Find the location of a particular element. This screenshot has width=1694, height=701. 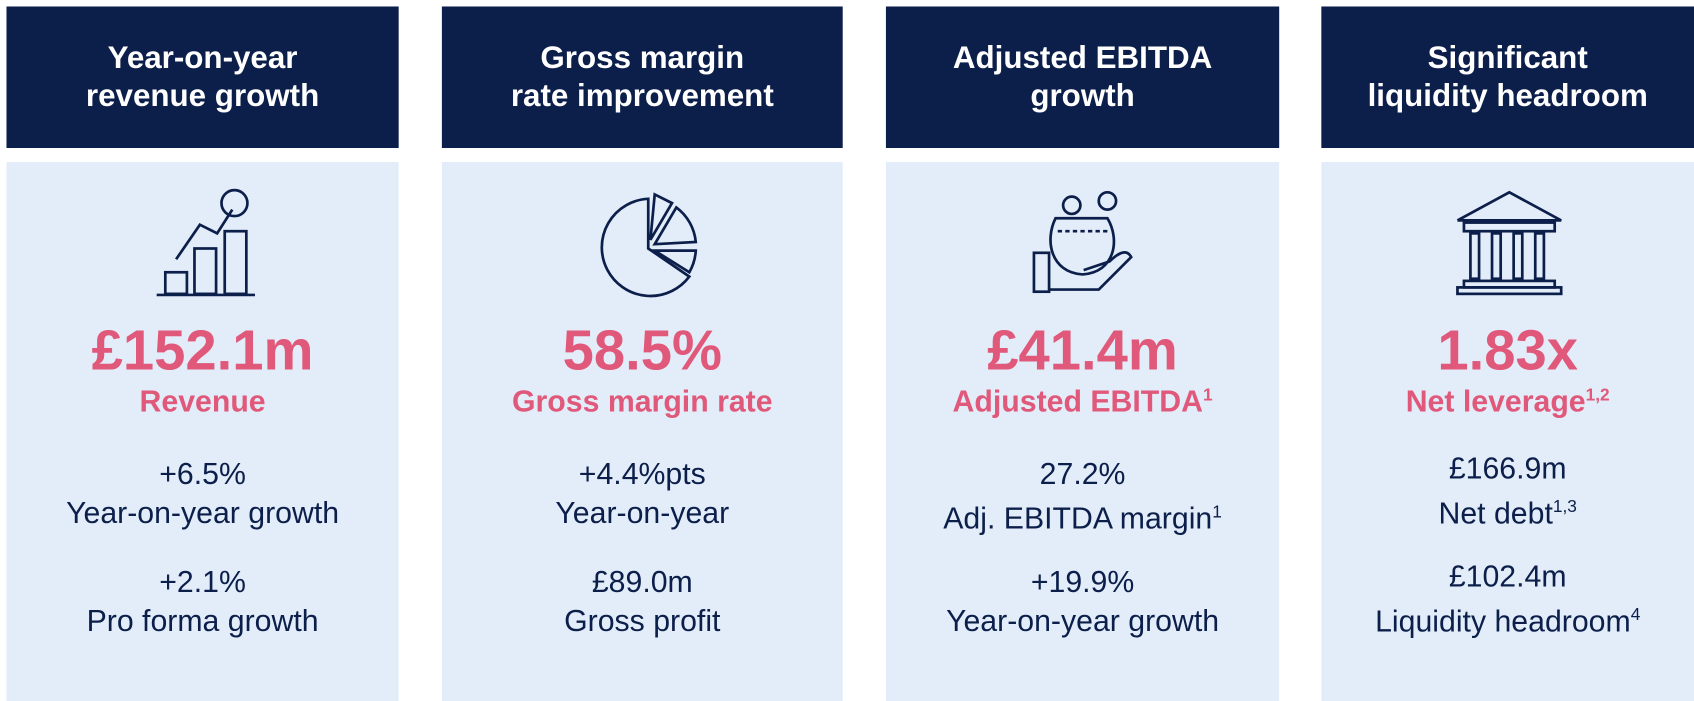

stat-label: Net debt1,3 is located at coordinates (1507, 510).